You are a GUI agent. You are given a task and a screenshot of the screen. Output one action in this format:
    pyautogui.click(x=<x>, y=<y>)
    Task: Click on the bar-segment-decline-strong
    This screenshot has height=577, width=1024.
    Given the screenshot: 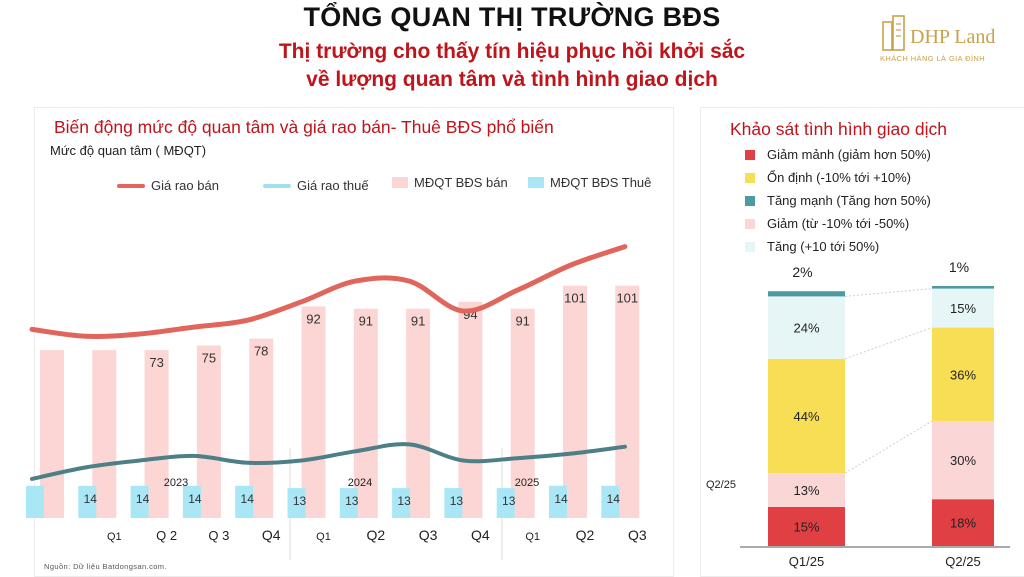 What is the action you would take?
    pyautogui.click(x=806, y=526)
    